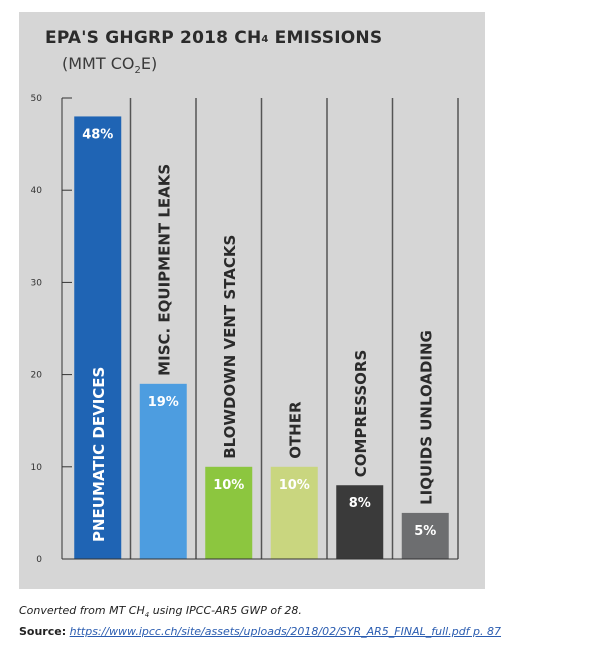 This screenshot has height=662, width=596. I want to click on y-tick-label: 0, so click(39, 560).